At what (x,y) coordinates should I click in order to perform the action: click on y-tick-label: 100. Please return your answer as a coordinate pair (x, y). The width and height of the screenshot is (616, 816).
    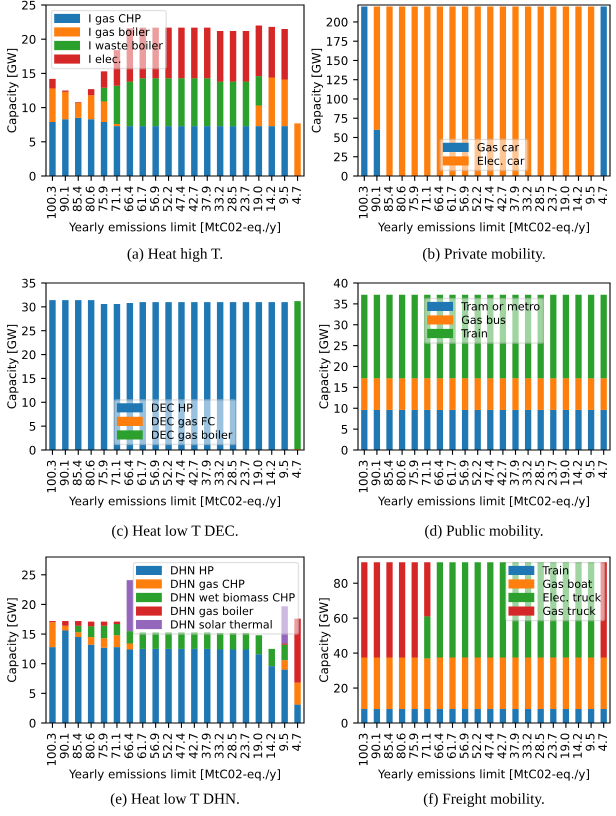
    Looking at the image, I should click on (337, 99).